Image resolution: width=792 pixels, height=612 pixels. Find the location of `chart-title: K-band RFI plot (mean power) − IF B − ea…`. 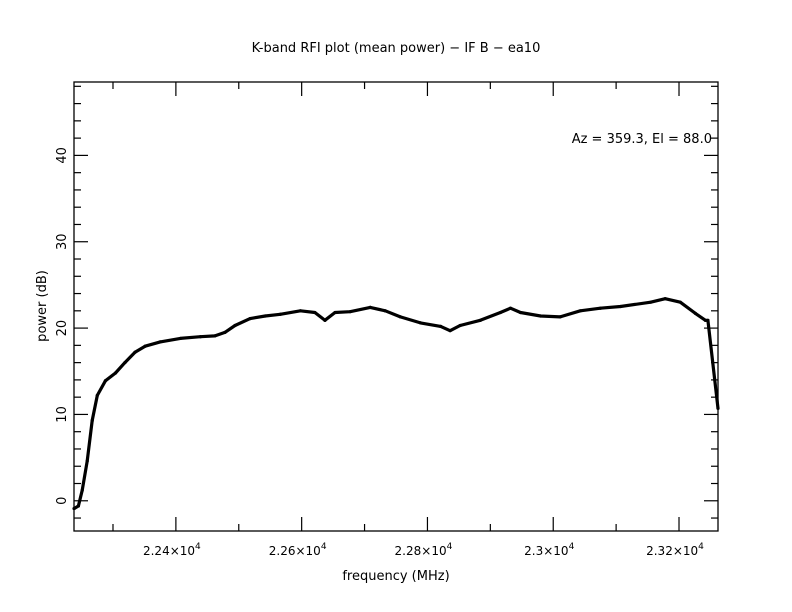

chart-title: K-band RFI plot (mean power) − IF B − ea… is located at coordinates (396, 48).